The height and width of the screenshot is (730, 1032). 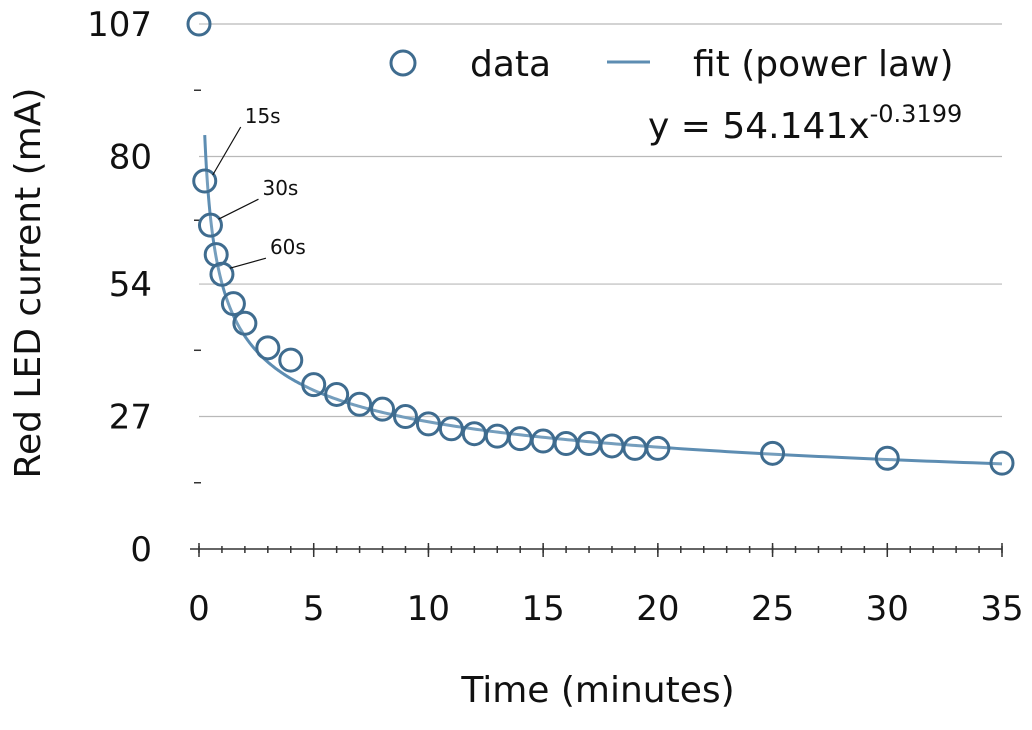 I want to click on x-tick-label: 25, so click(x=772, y=609).